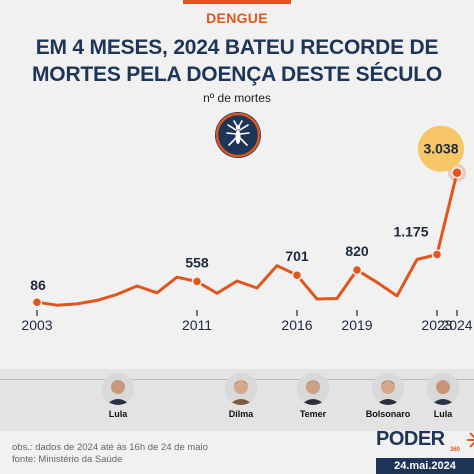 This screenshot has height=474, width=474. Describe the element at coordinates (237, 18) in the screenshot. I see `kicker: DENGUE` at that location.